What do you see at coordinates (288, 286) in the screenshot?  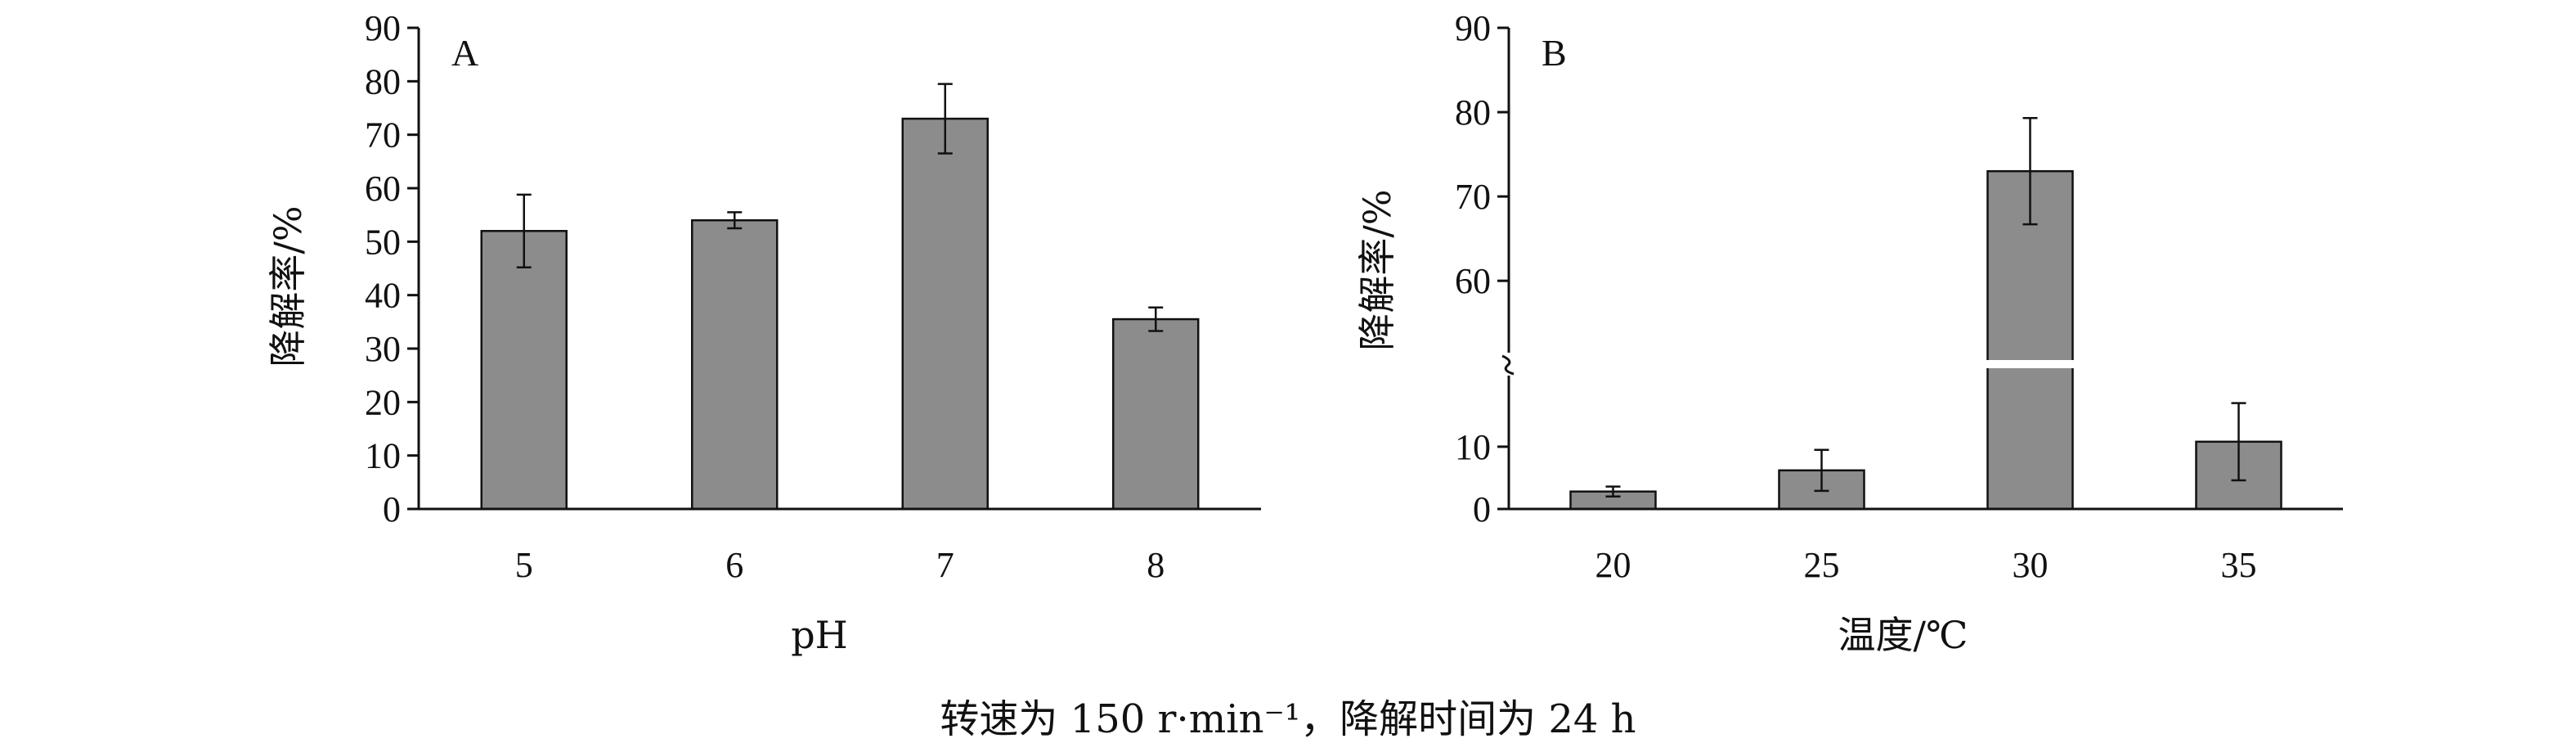 I see `panel-a-y-axis-title: 降解率/%` at bounding box center [288, 286].